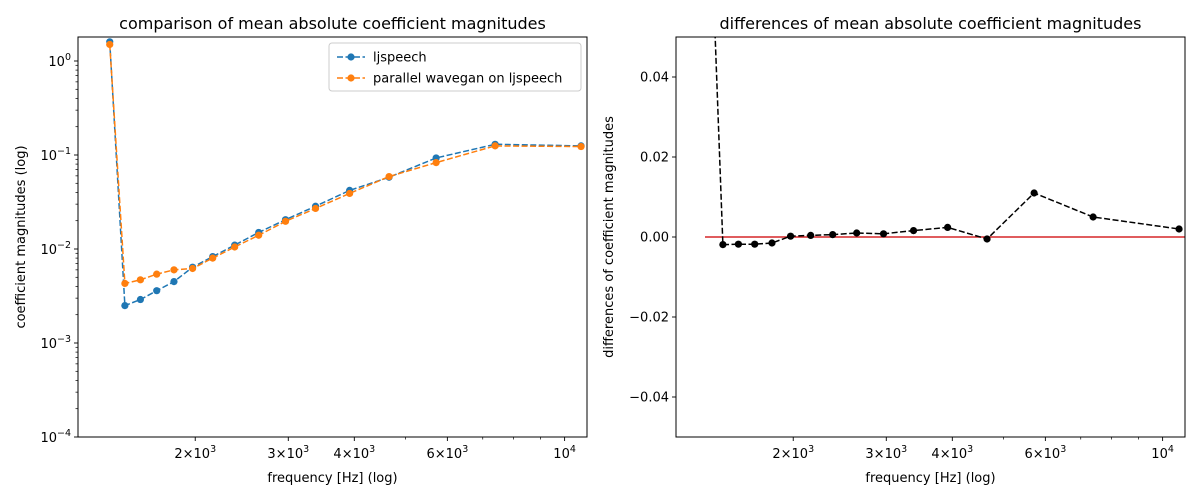 The image size is (1200, 500). I want to click on left-x-tick-label: 104, so click(564, 453).